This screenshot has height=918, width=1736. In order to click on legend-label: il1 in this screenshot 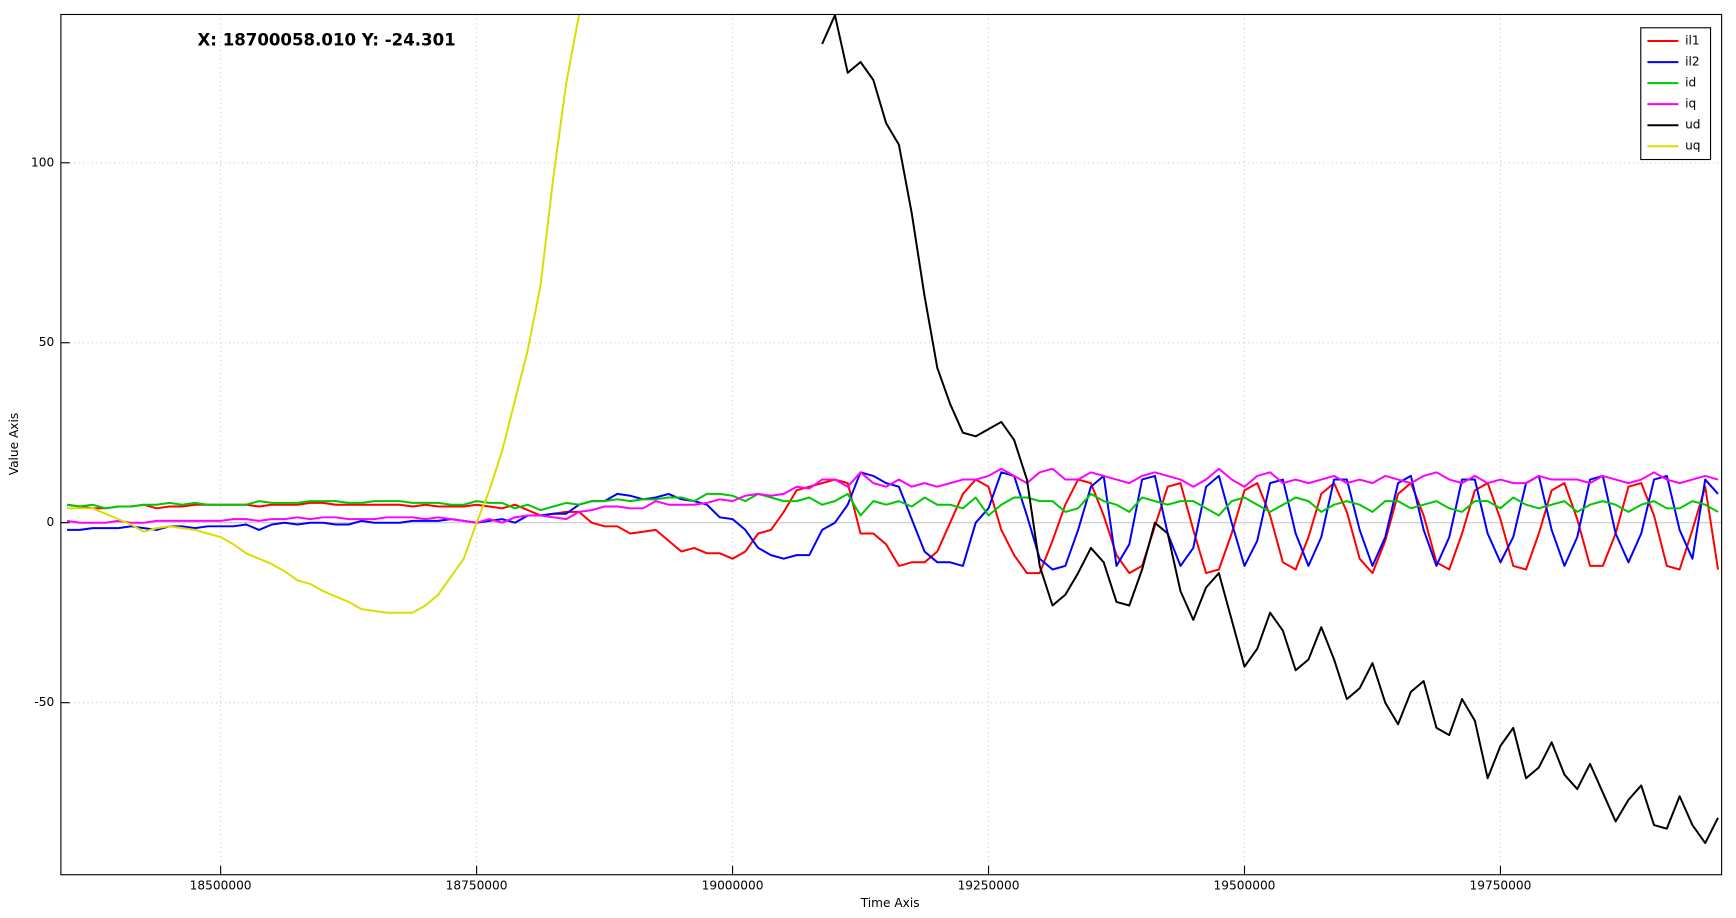, I will do `click(1692, 41)`.